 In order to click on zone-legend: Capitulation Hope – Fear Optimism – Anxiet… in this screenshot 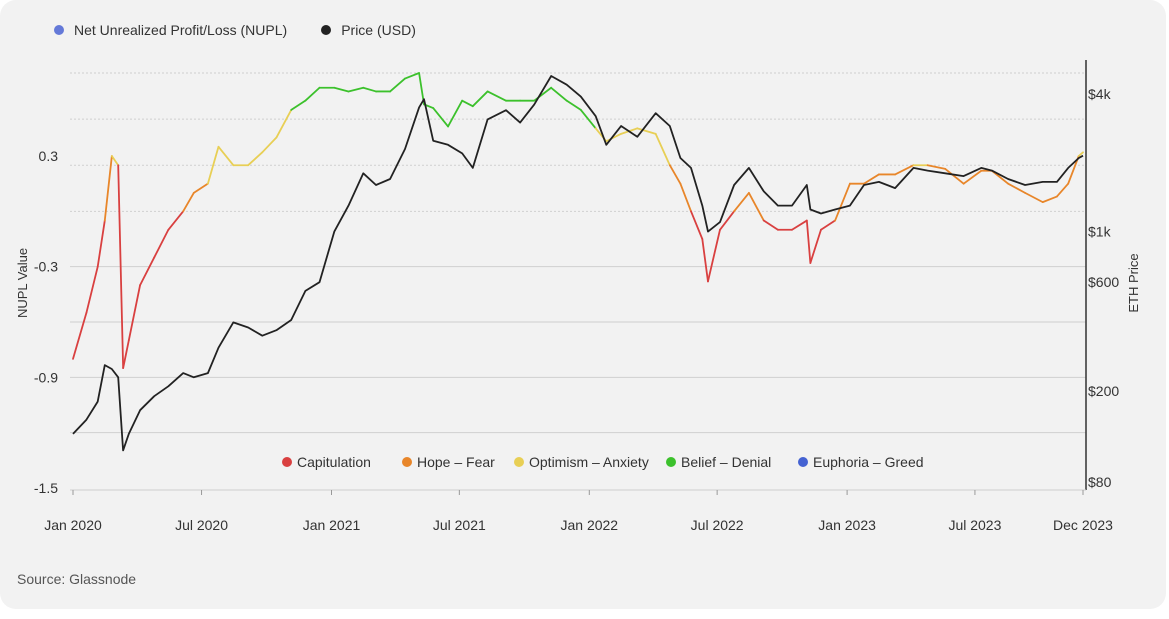, I will do `click(603, 462)`.